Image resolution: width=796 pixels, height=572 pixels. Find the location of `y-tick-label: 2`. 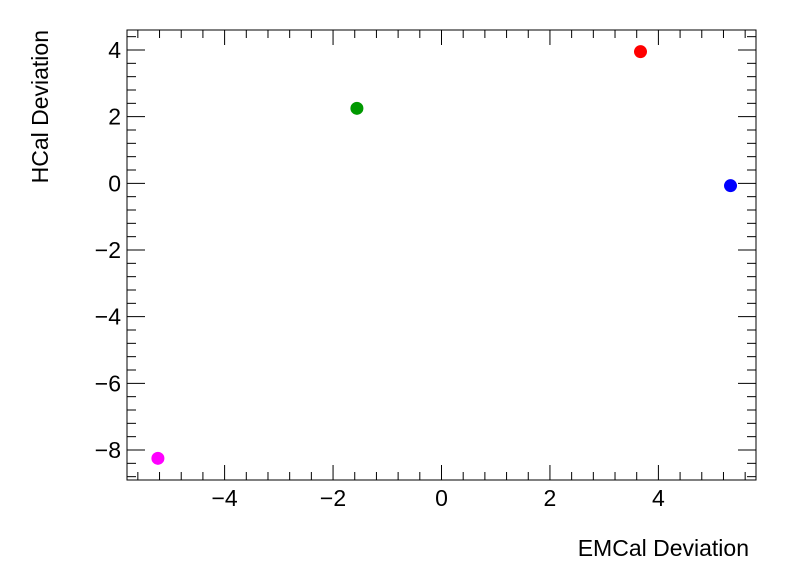

y-tick-label: 2 is located at coordinates (114, 117).